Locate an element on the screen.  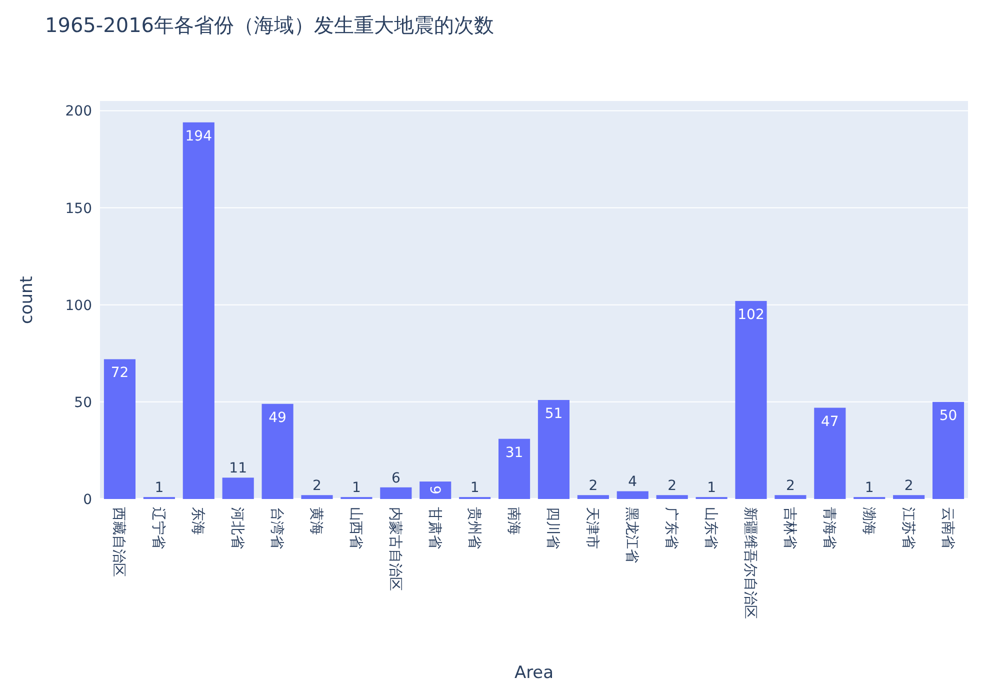
chart-title: 1965-2016年各省份（海域）发生重大地震的次数 is located at coordinates (269, 25).